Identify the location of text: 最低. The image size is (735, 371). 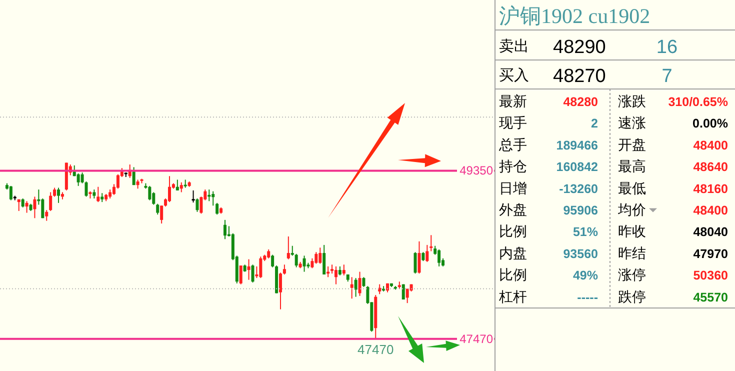
(632, 188).